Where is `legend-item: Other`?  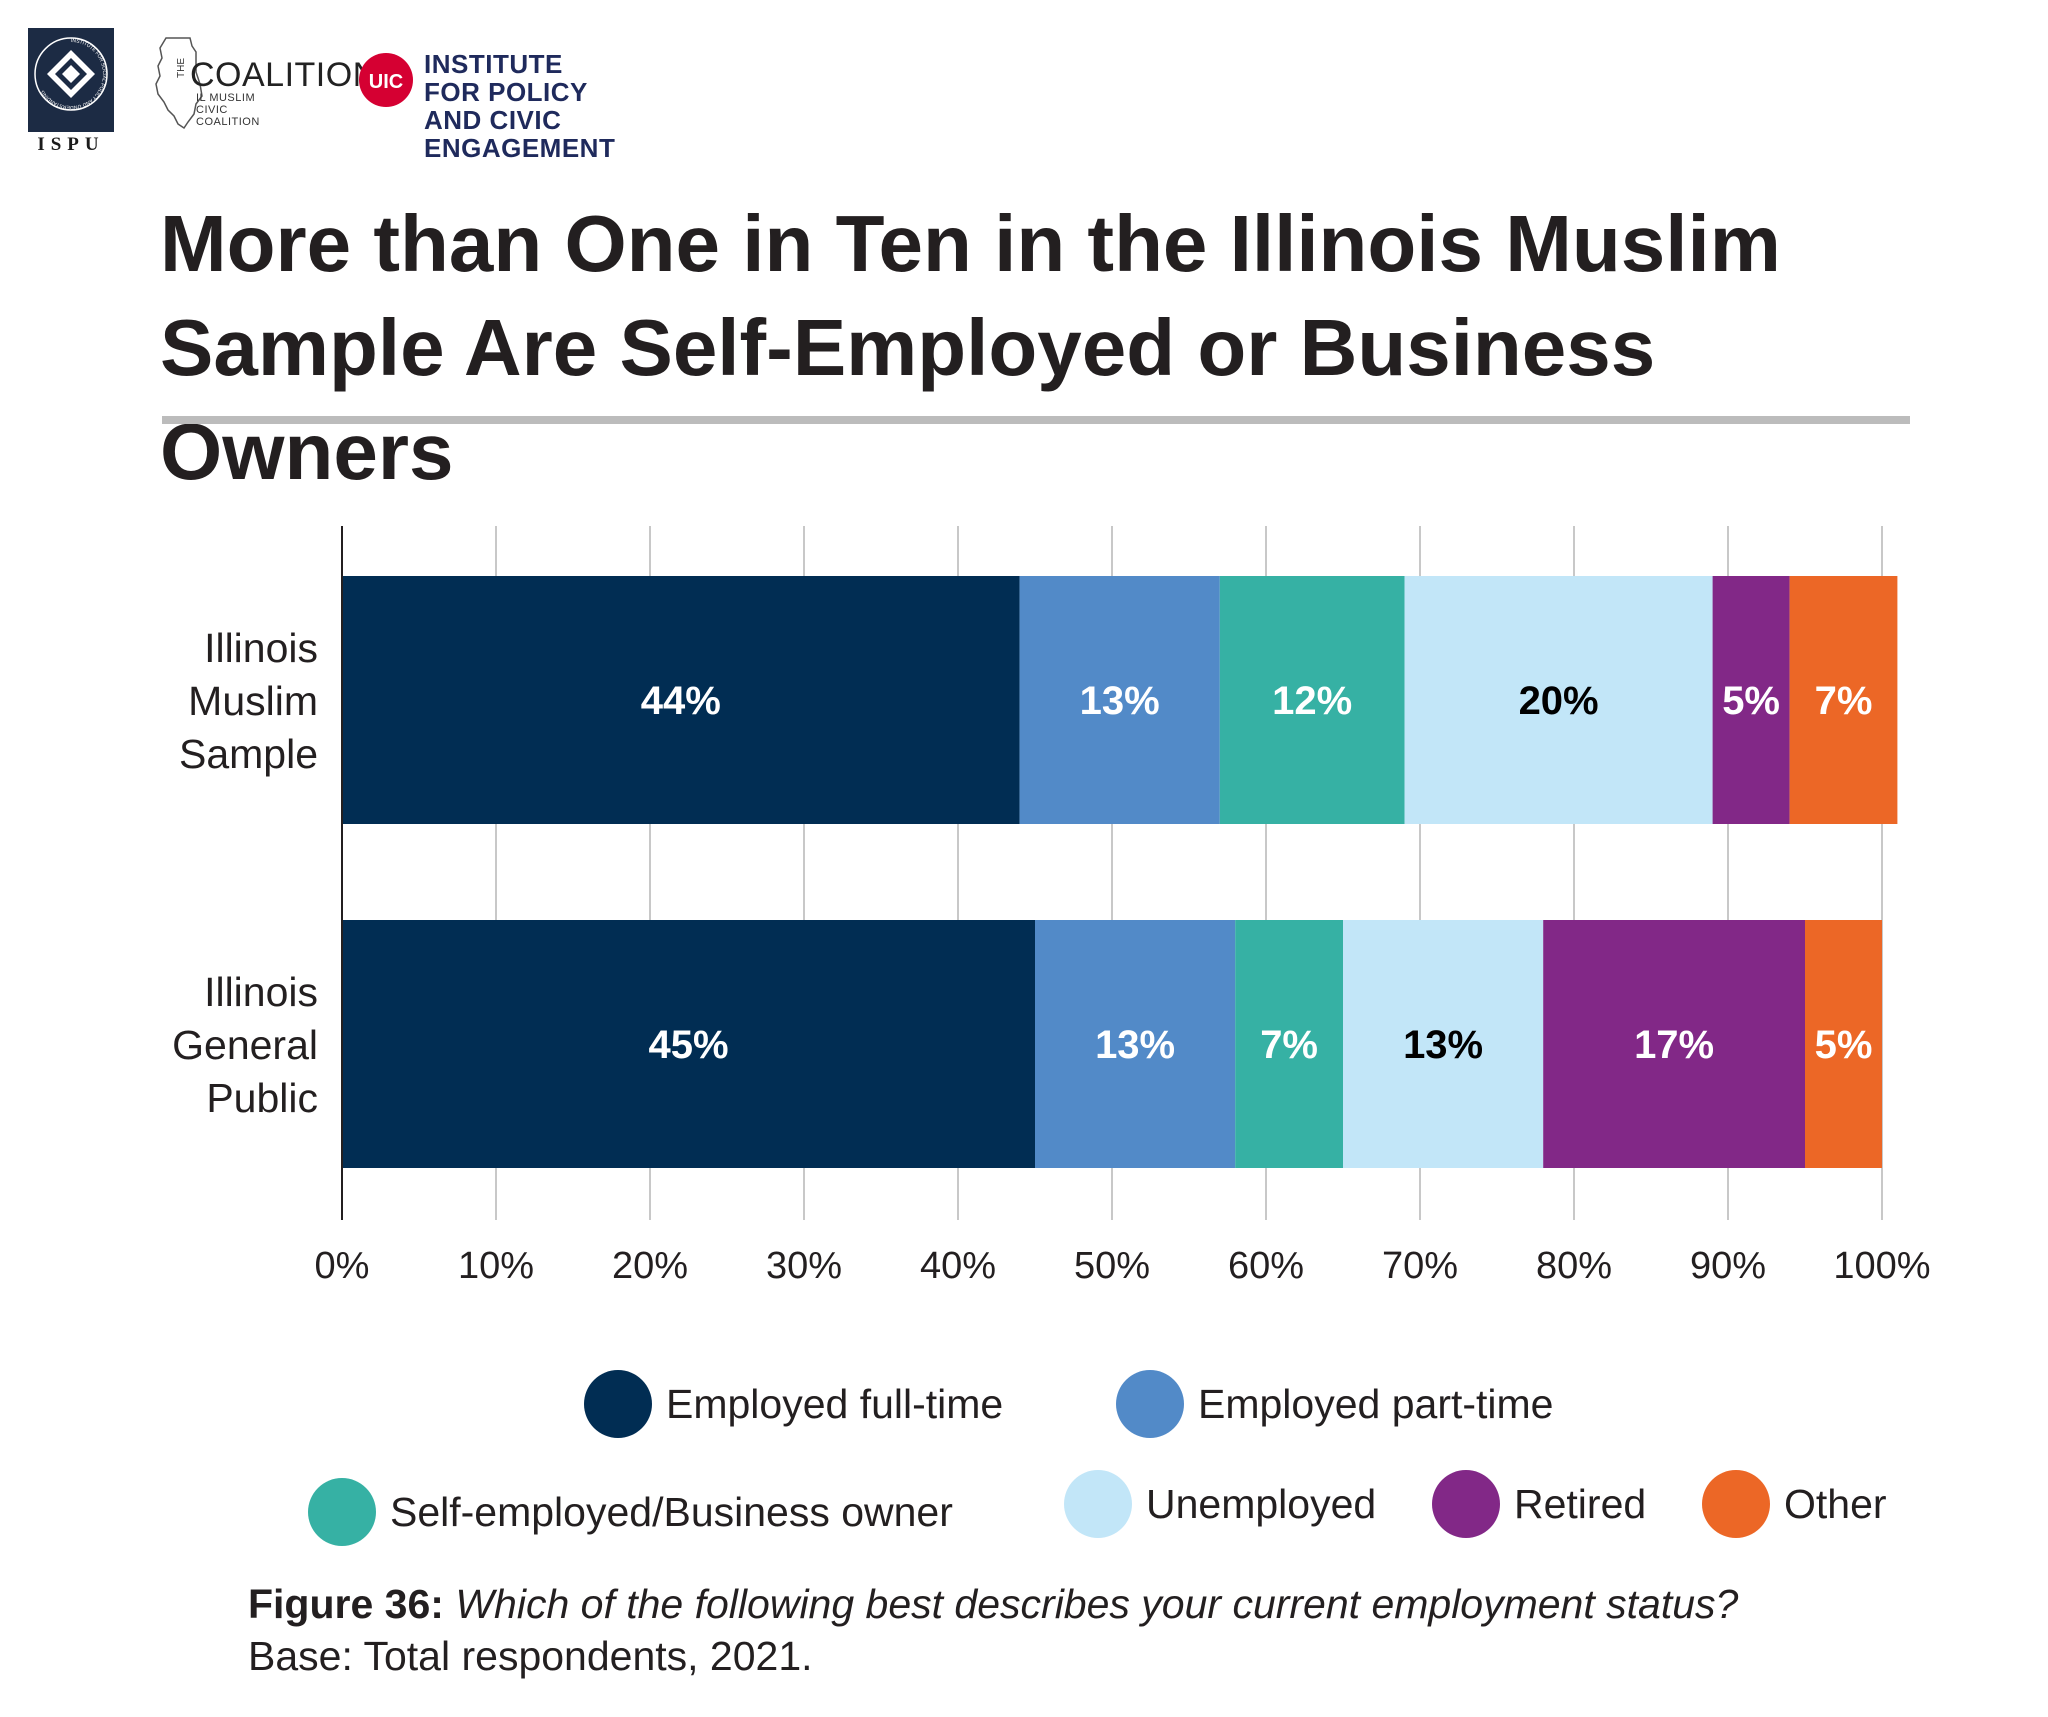 legend-item: Other is located at coordinates (1794, 1504).